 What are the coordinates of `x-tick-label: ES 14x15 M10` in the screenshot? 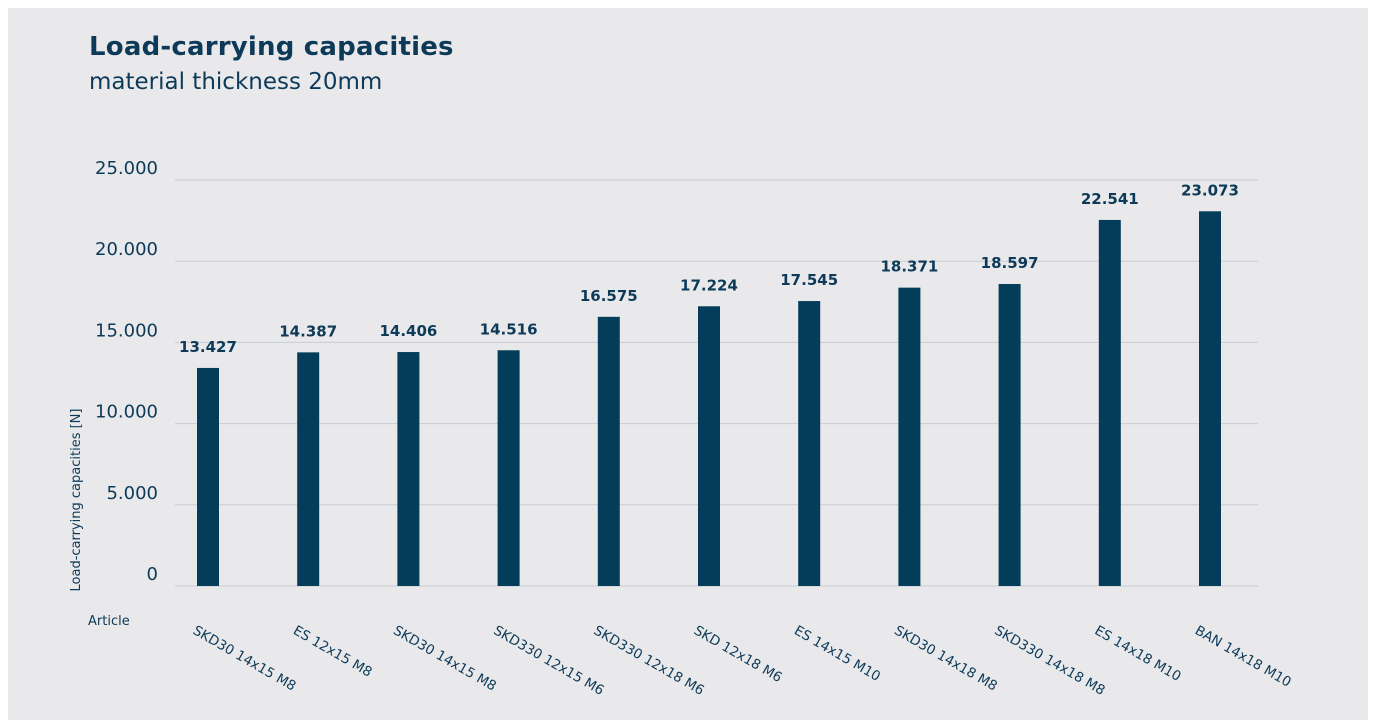 It's located at (837, 654).